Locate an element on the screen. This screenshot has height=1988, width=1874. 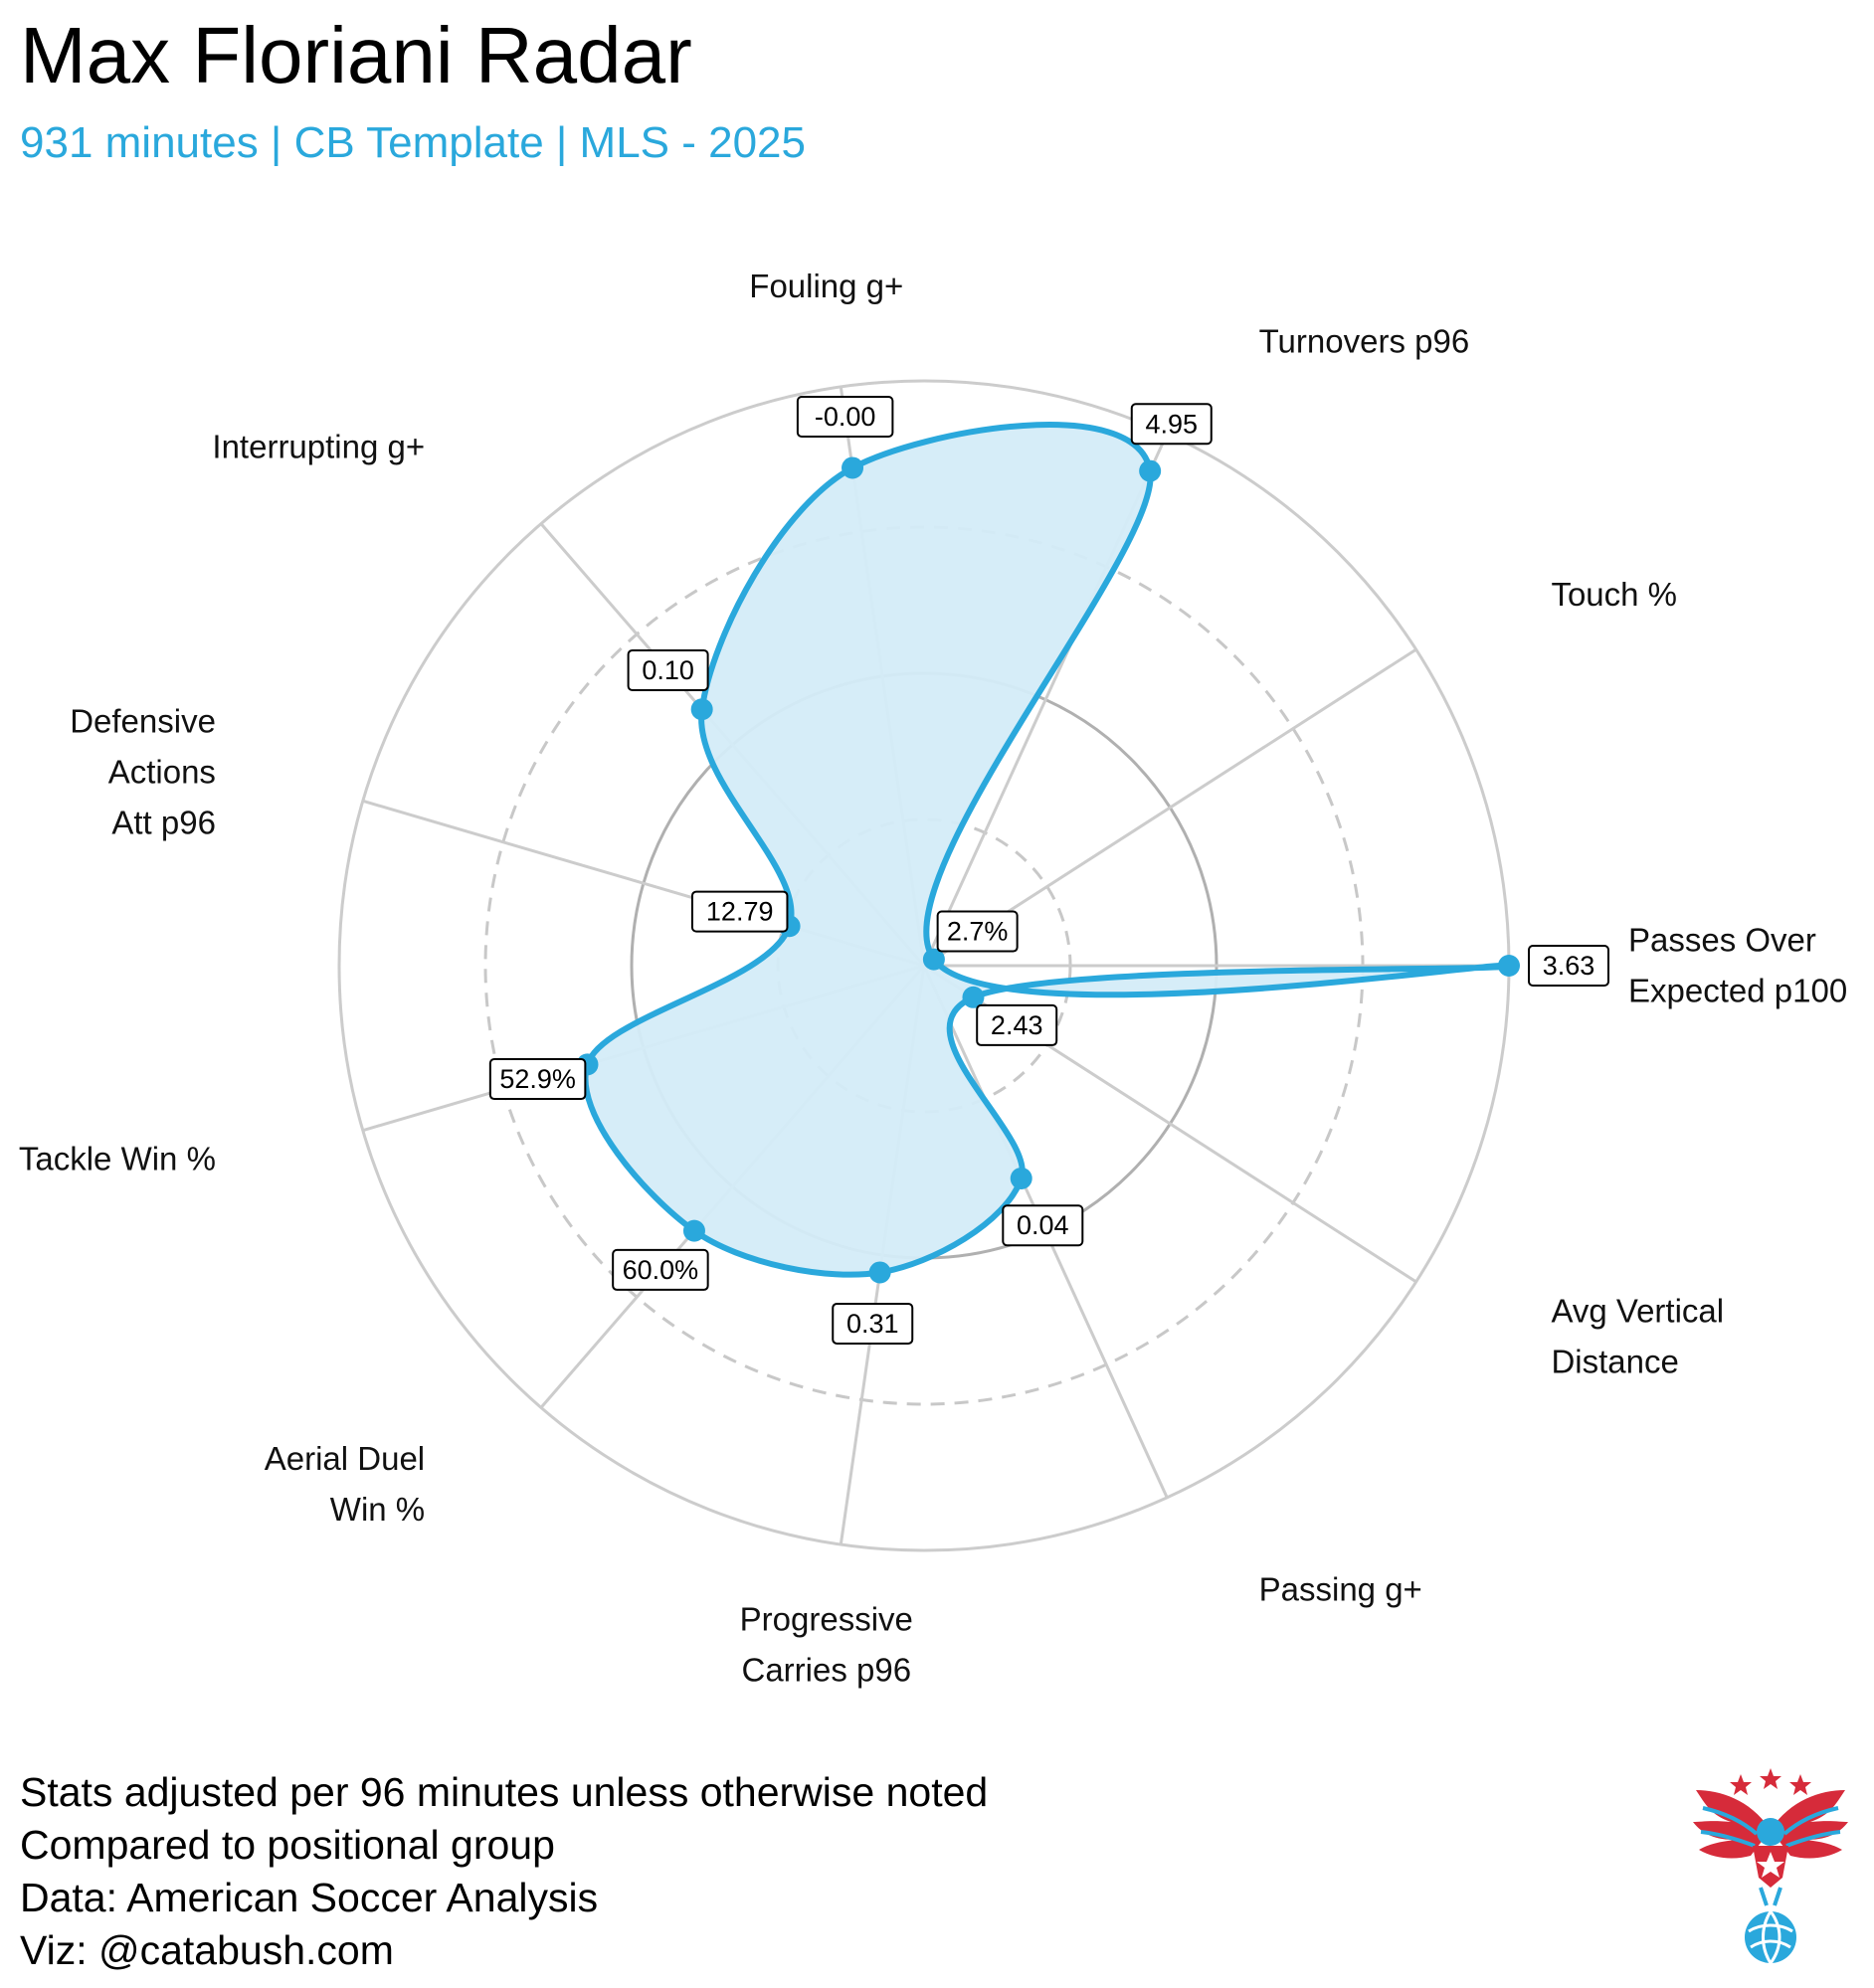
value-label: 0.04 is located at coordinates (1043, 1225).